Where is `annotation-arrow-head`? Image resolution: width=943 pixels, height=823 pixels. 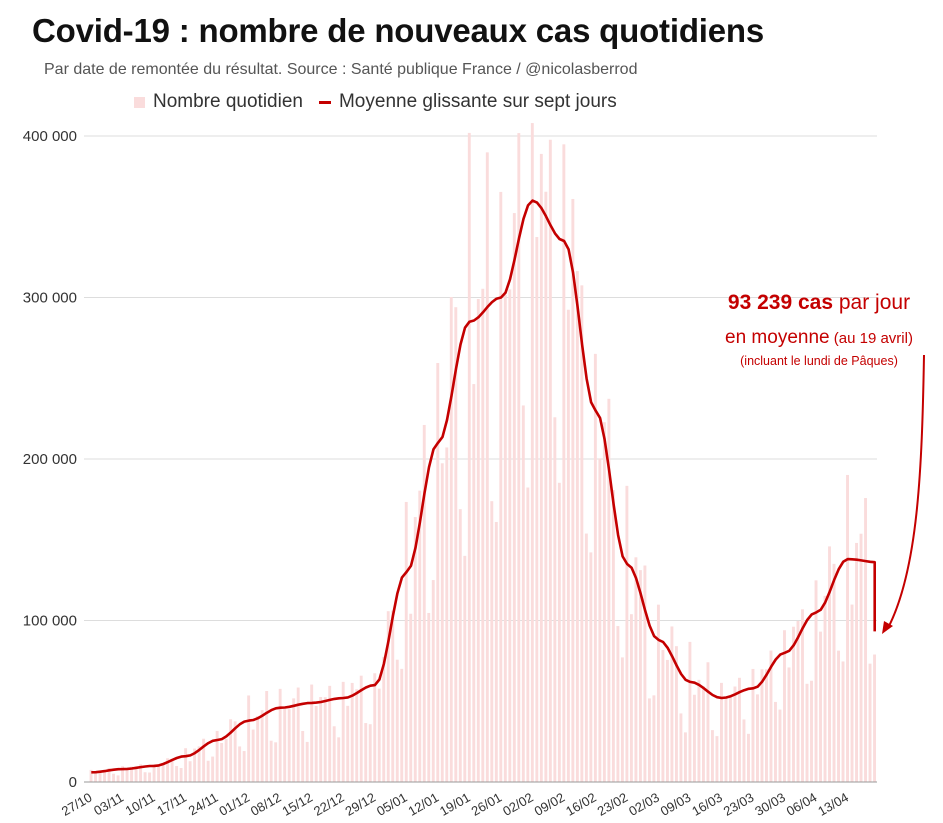
annotation-arrow-head is located at coordinates (887, 627).